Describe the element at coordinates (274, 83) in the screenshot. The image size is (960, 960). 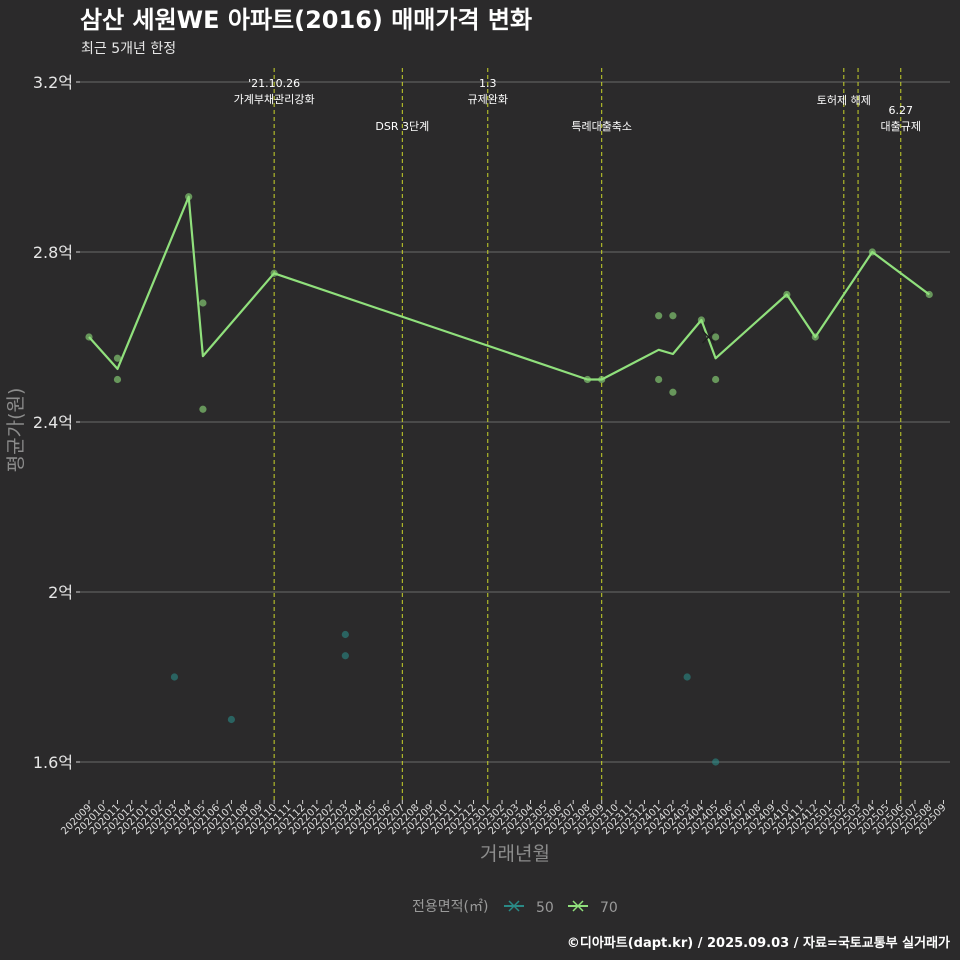
I see `event-label: '21.10.26` at that location.